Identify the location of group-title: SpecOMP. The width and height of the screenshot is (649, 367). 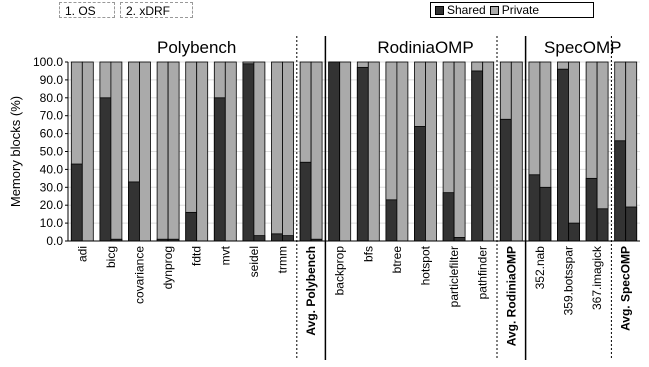
(582, 47).